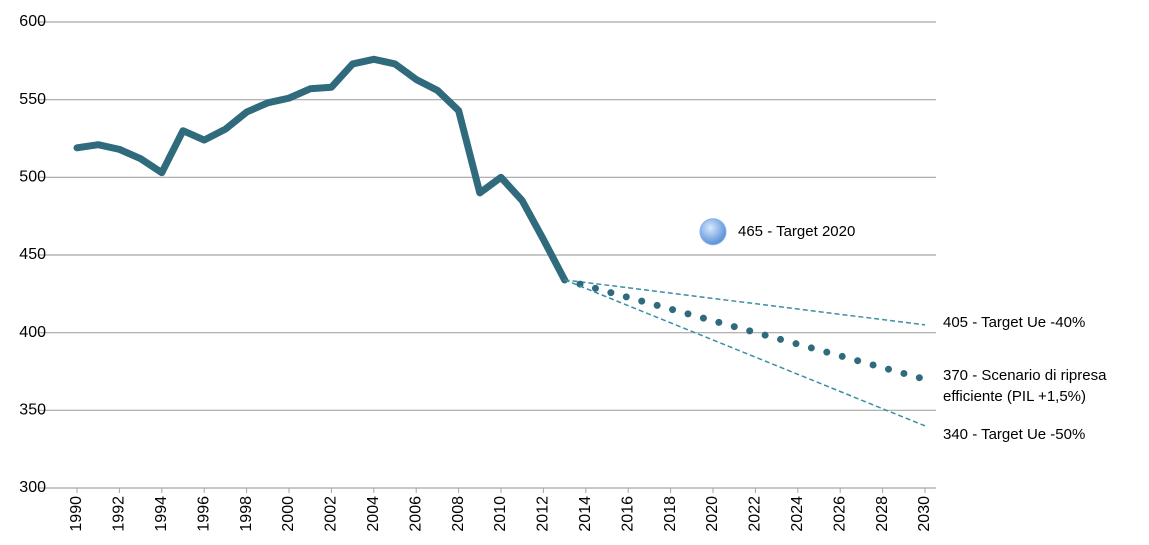  What do you see at coordinates (246, 514) in the screenshot?
I see `x-tick-label: 1998` at bounding box center [246, 514].